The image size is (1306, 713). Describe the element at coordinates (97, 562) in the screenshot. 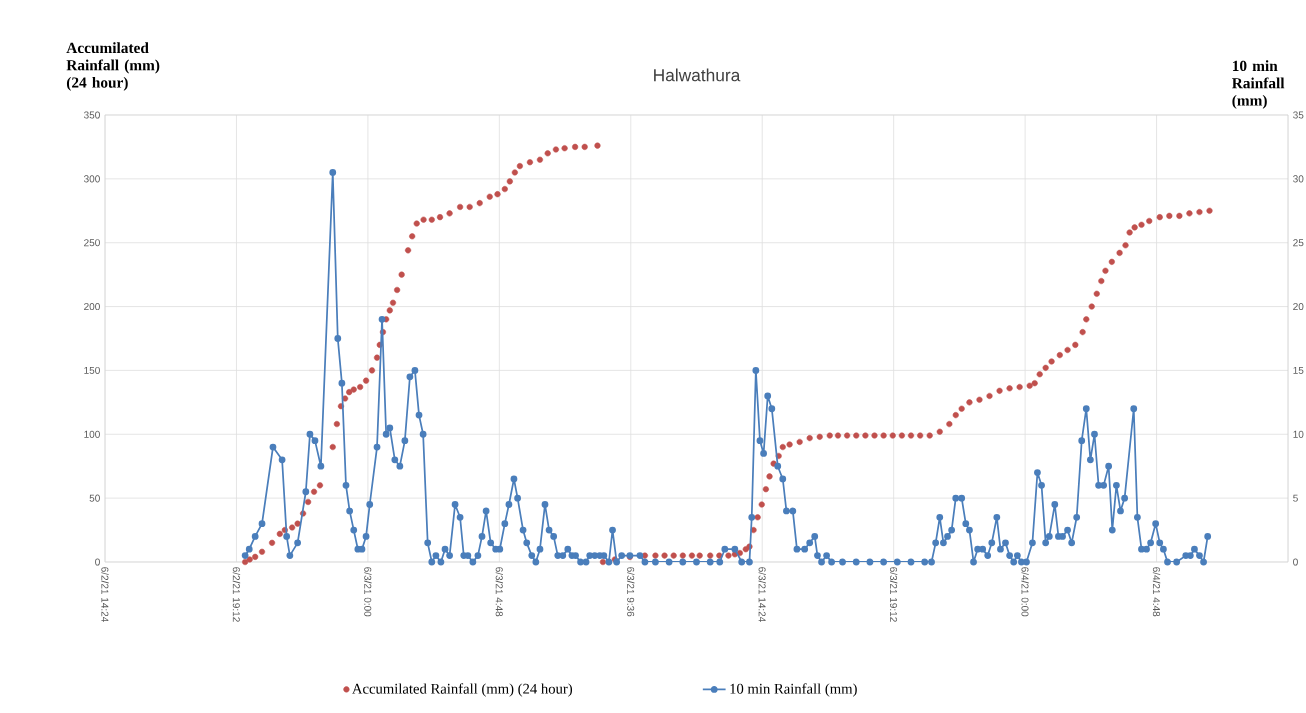

I see `y-tick-label: 0` at that location.